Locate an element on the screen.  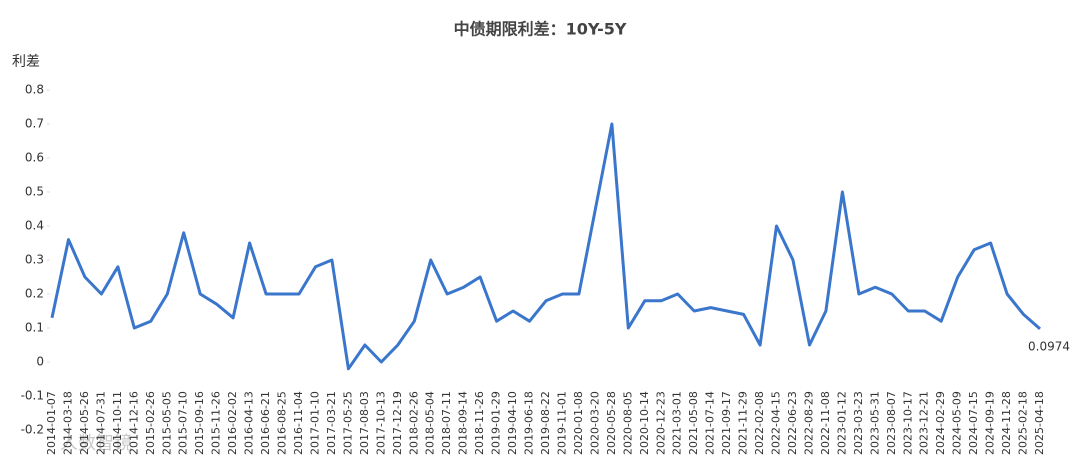
x-tick-label: 2017-08-03 is located at coordinates (364, 423).